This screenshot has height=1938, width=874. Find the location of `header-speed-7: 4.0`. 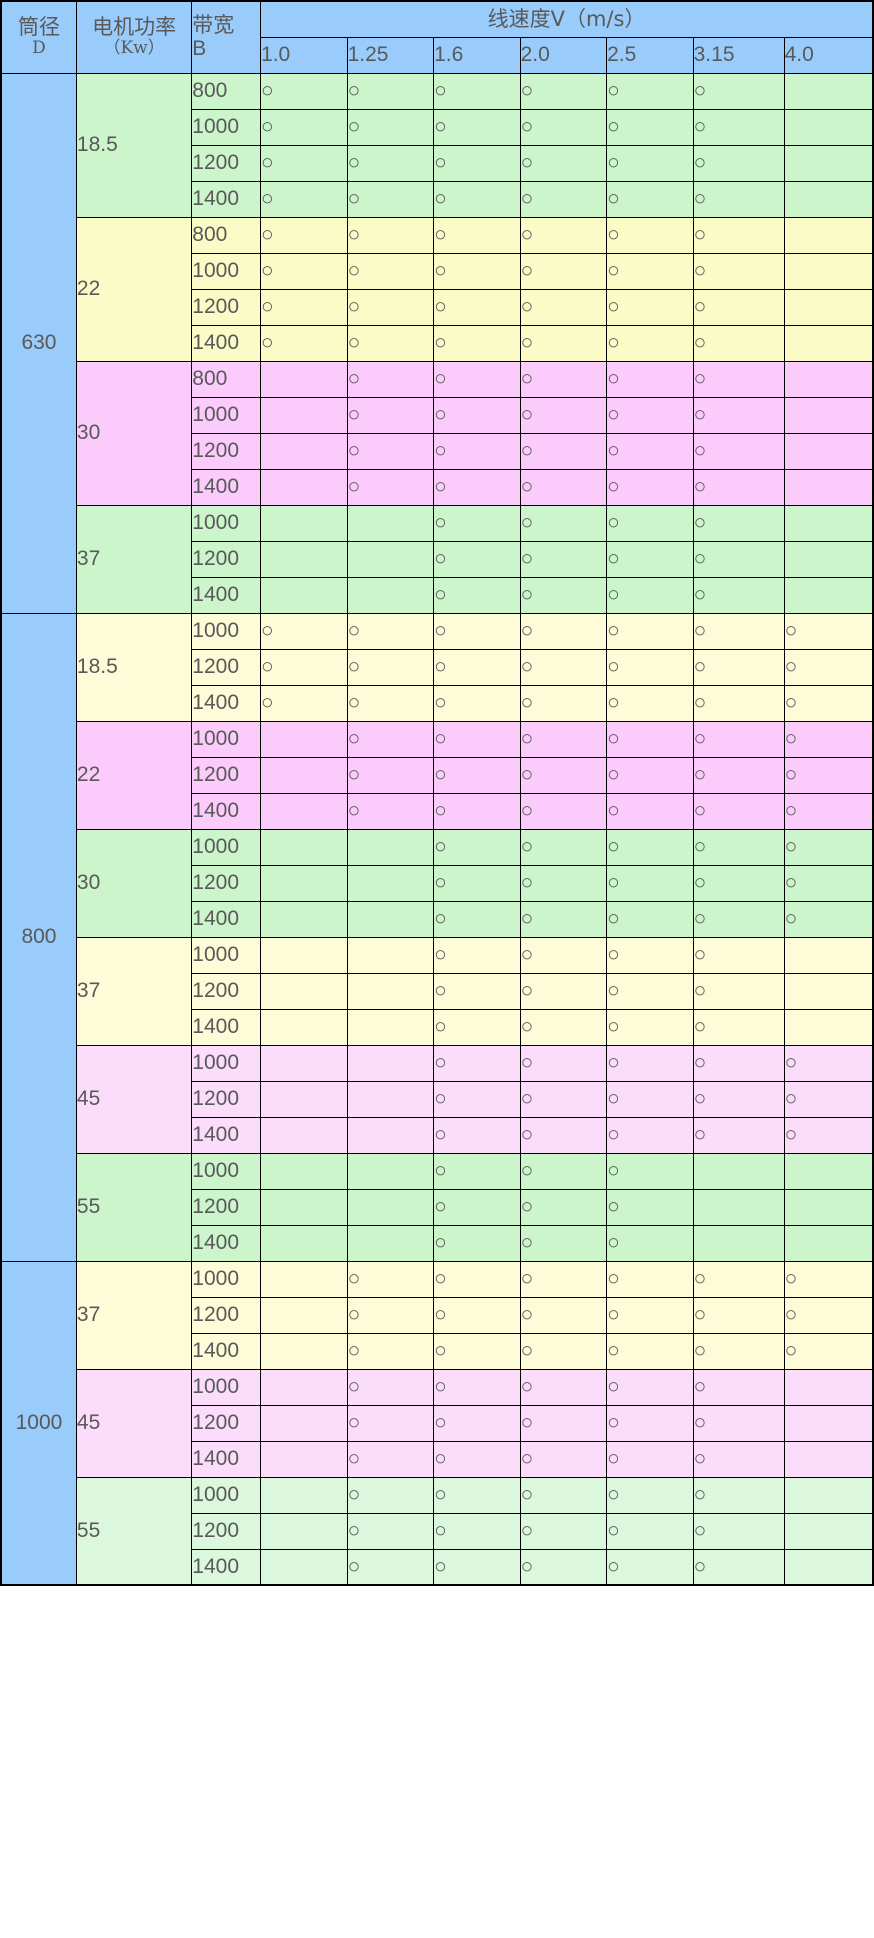

header-speed-7: 4.0 is located at coordinates (828, 55).